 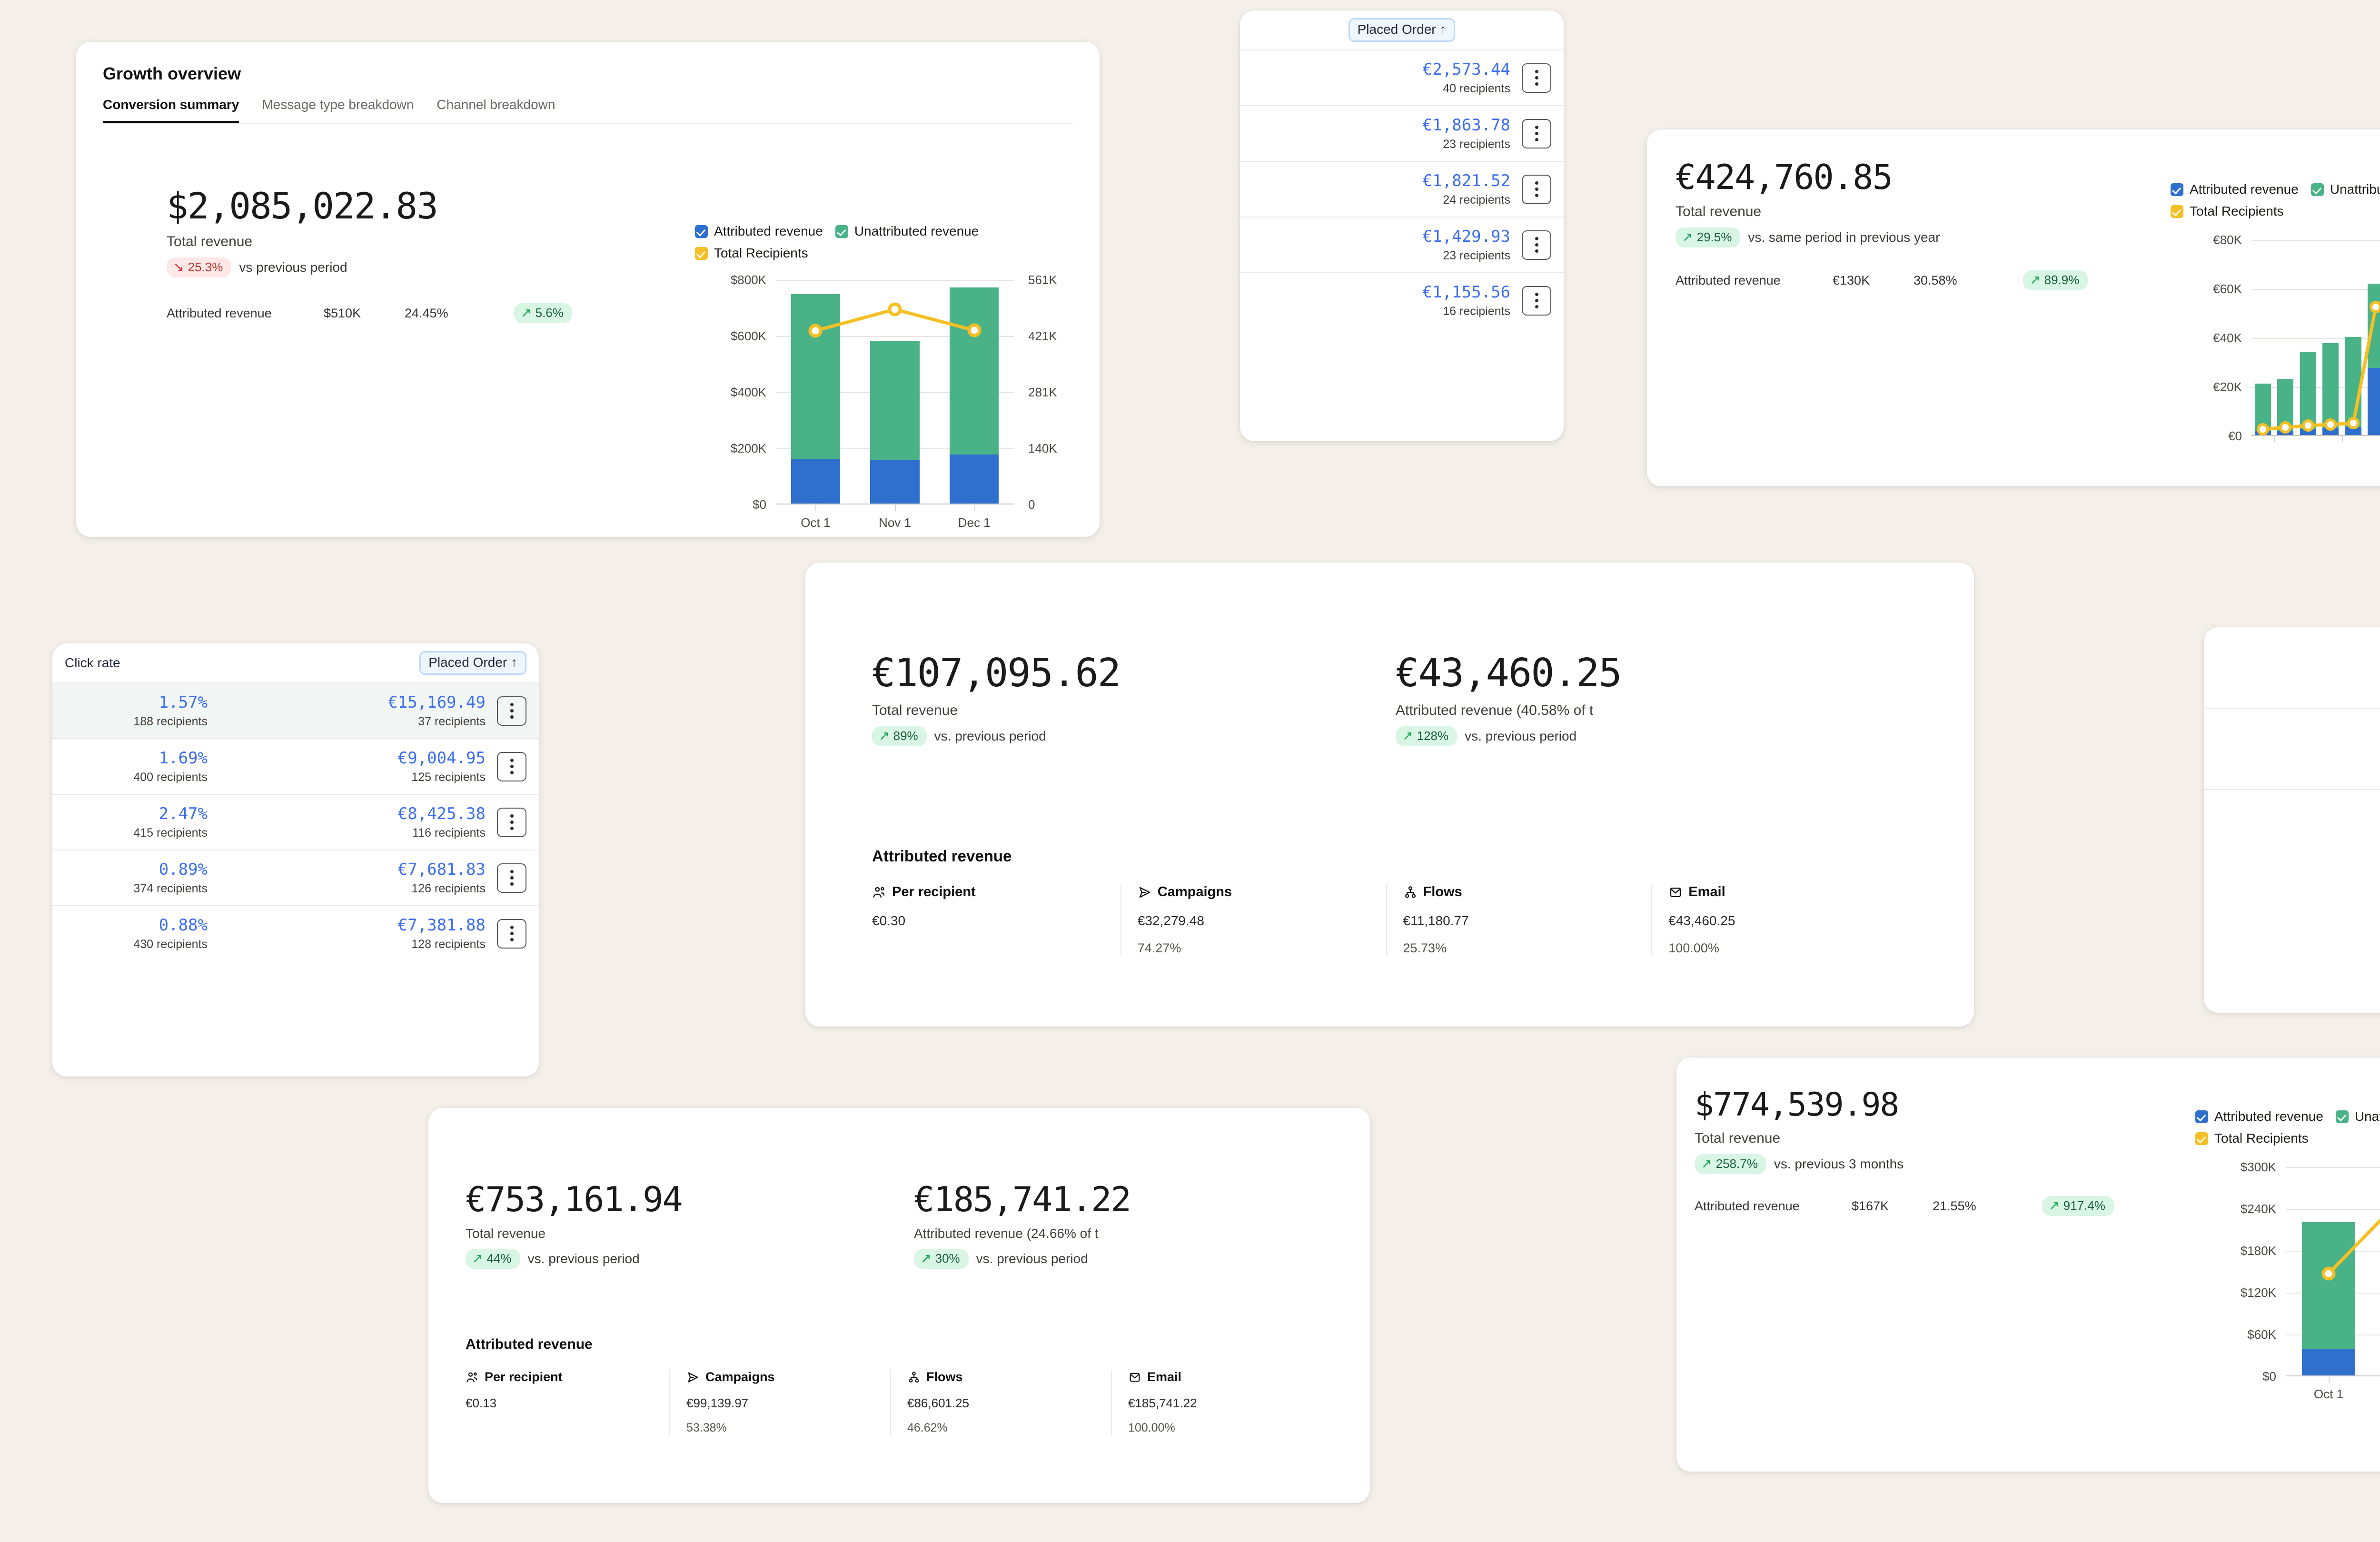 What do you see at coordinates (815, 377) in the screenshot?
I see `bar-unattributed` at bounding box center [815, 377].